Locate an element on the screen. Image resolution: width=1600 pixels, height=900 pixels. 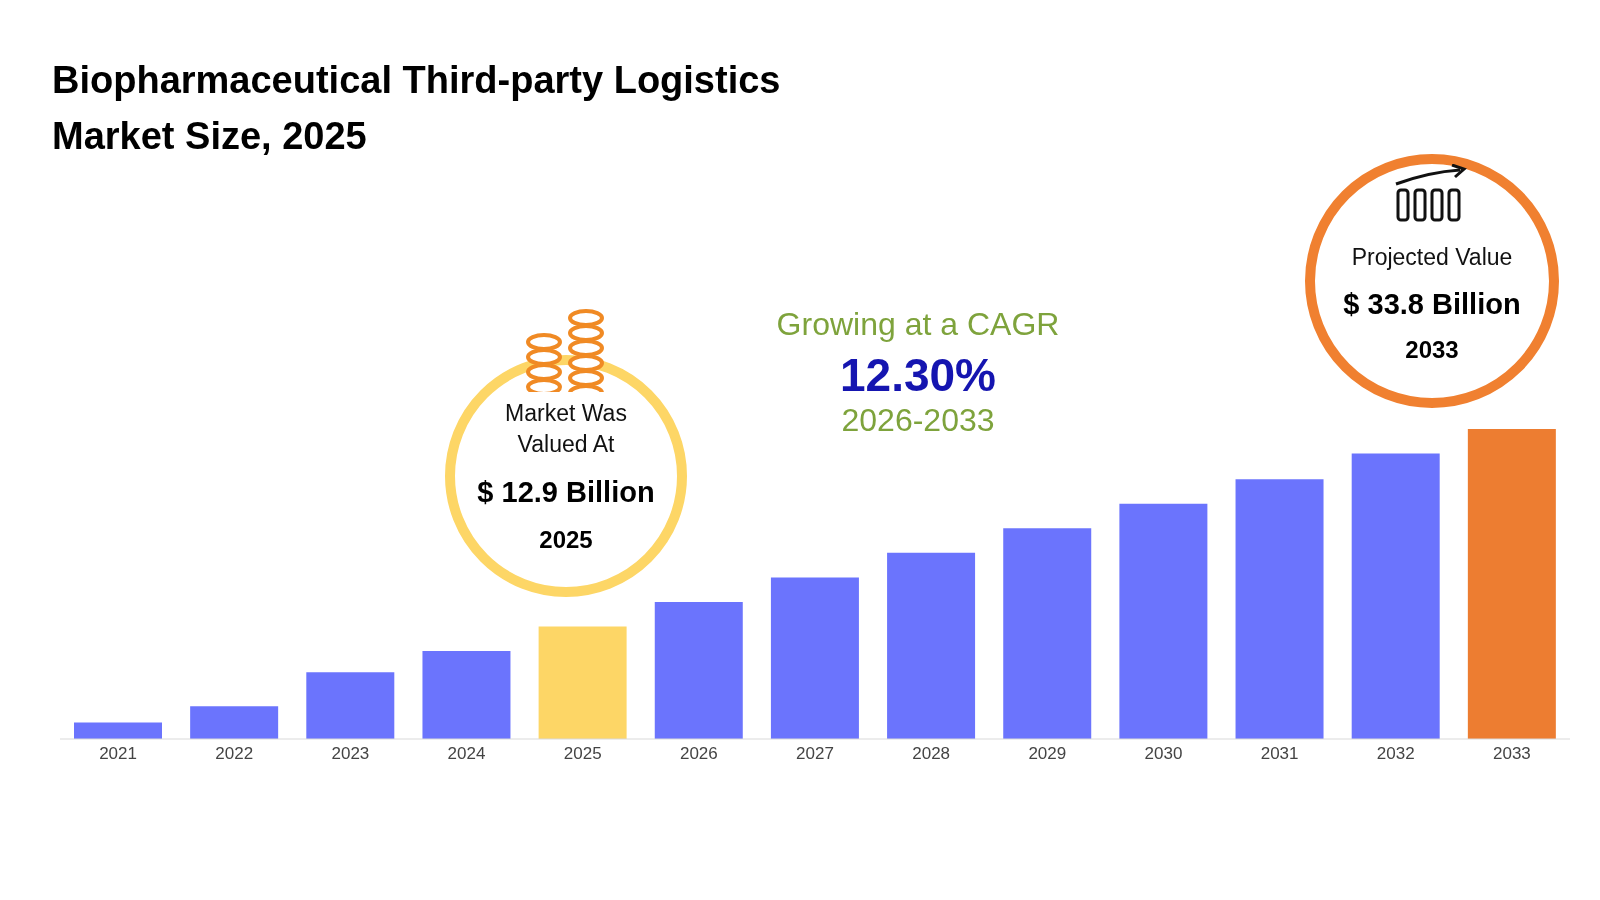
x-tick-label: 2028 is located at coordinates (931, 754).